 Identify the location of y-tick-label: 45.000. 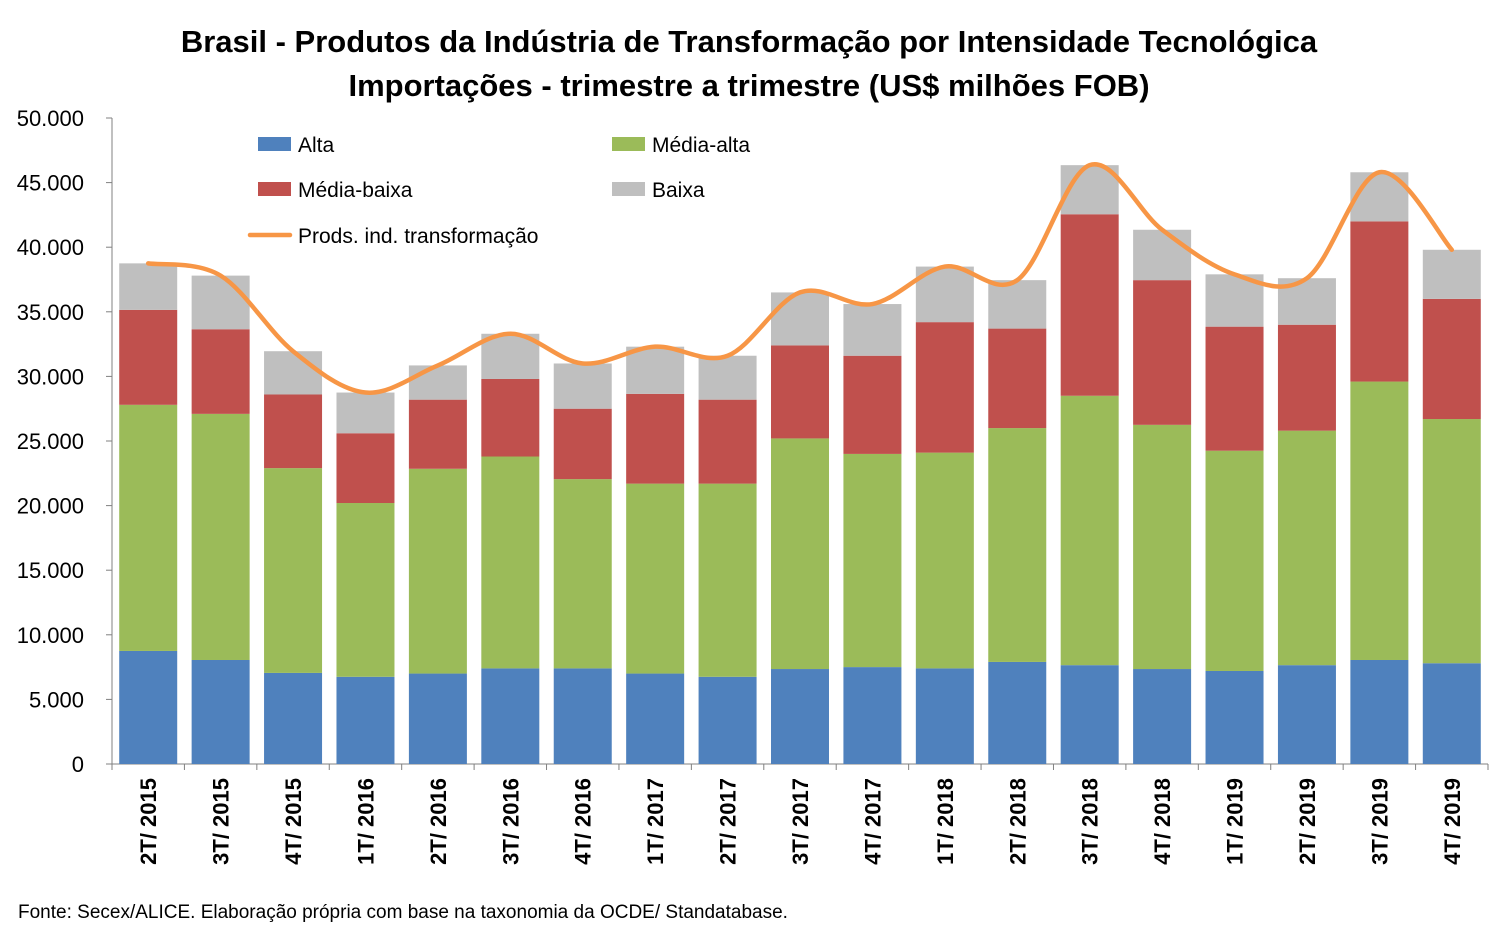
(50, 183).